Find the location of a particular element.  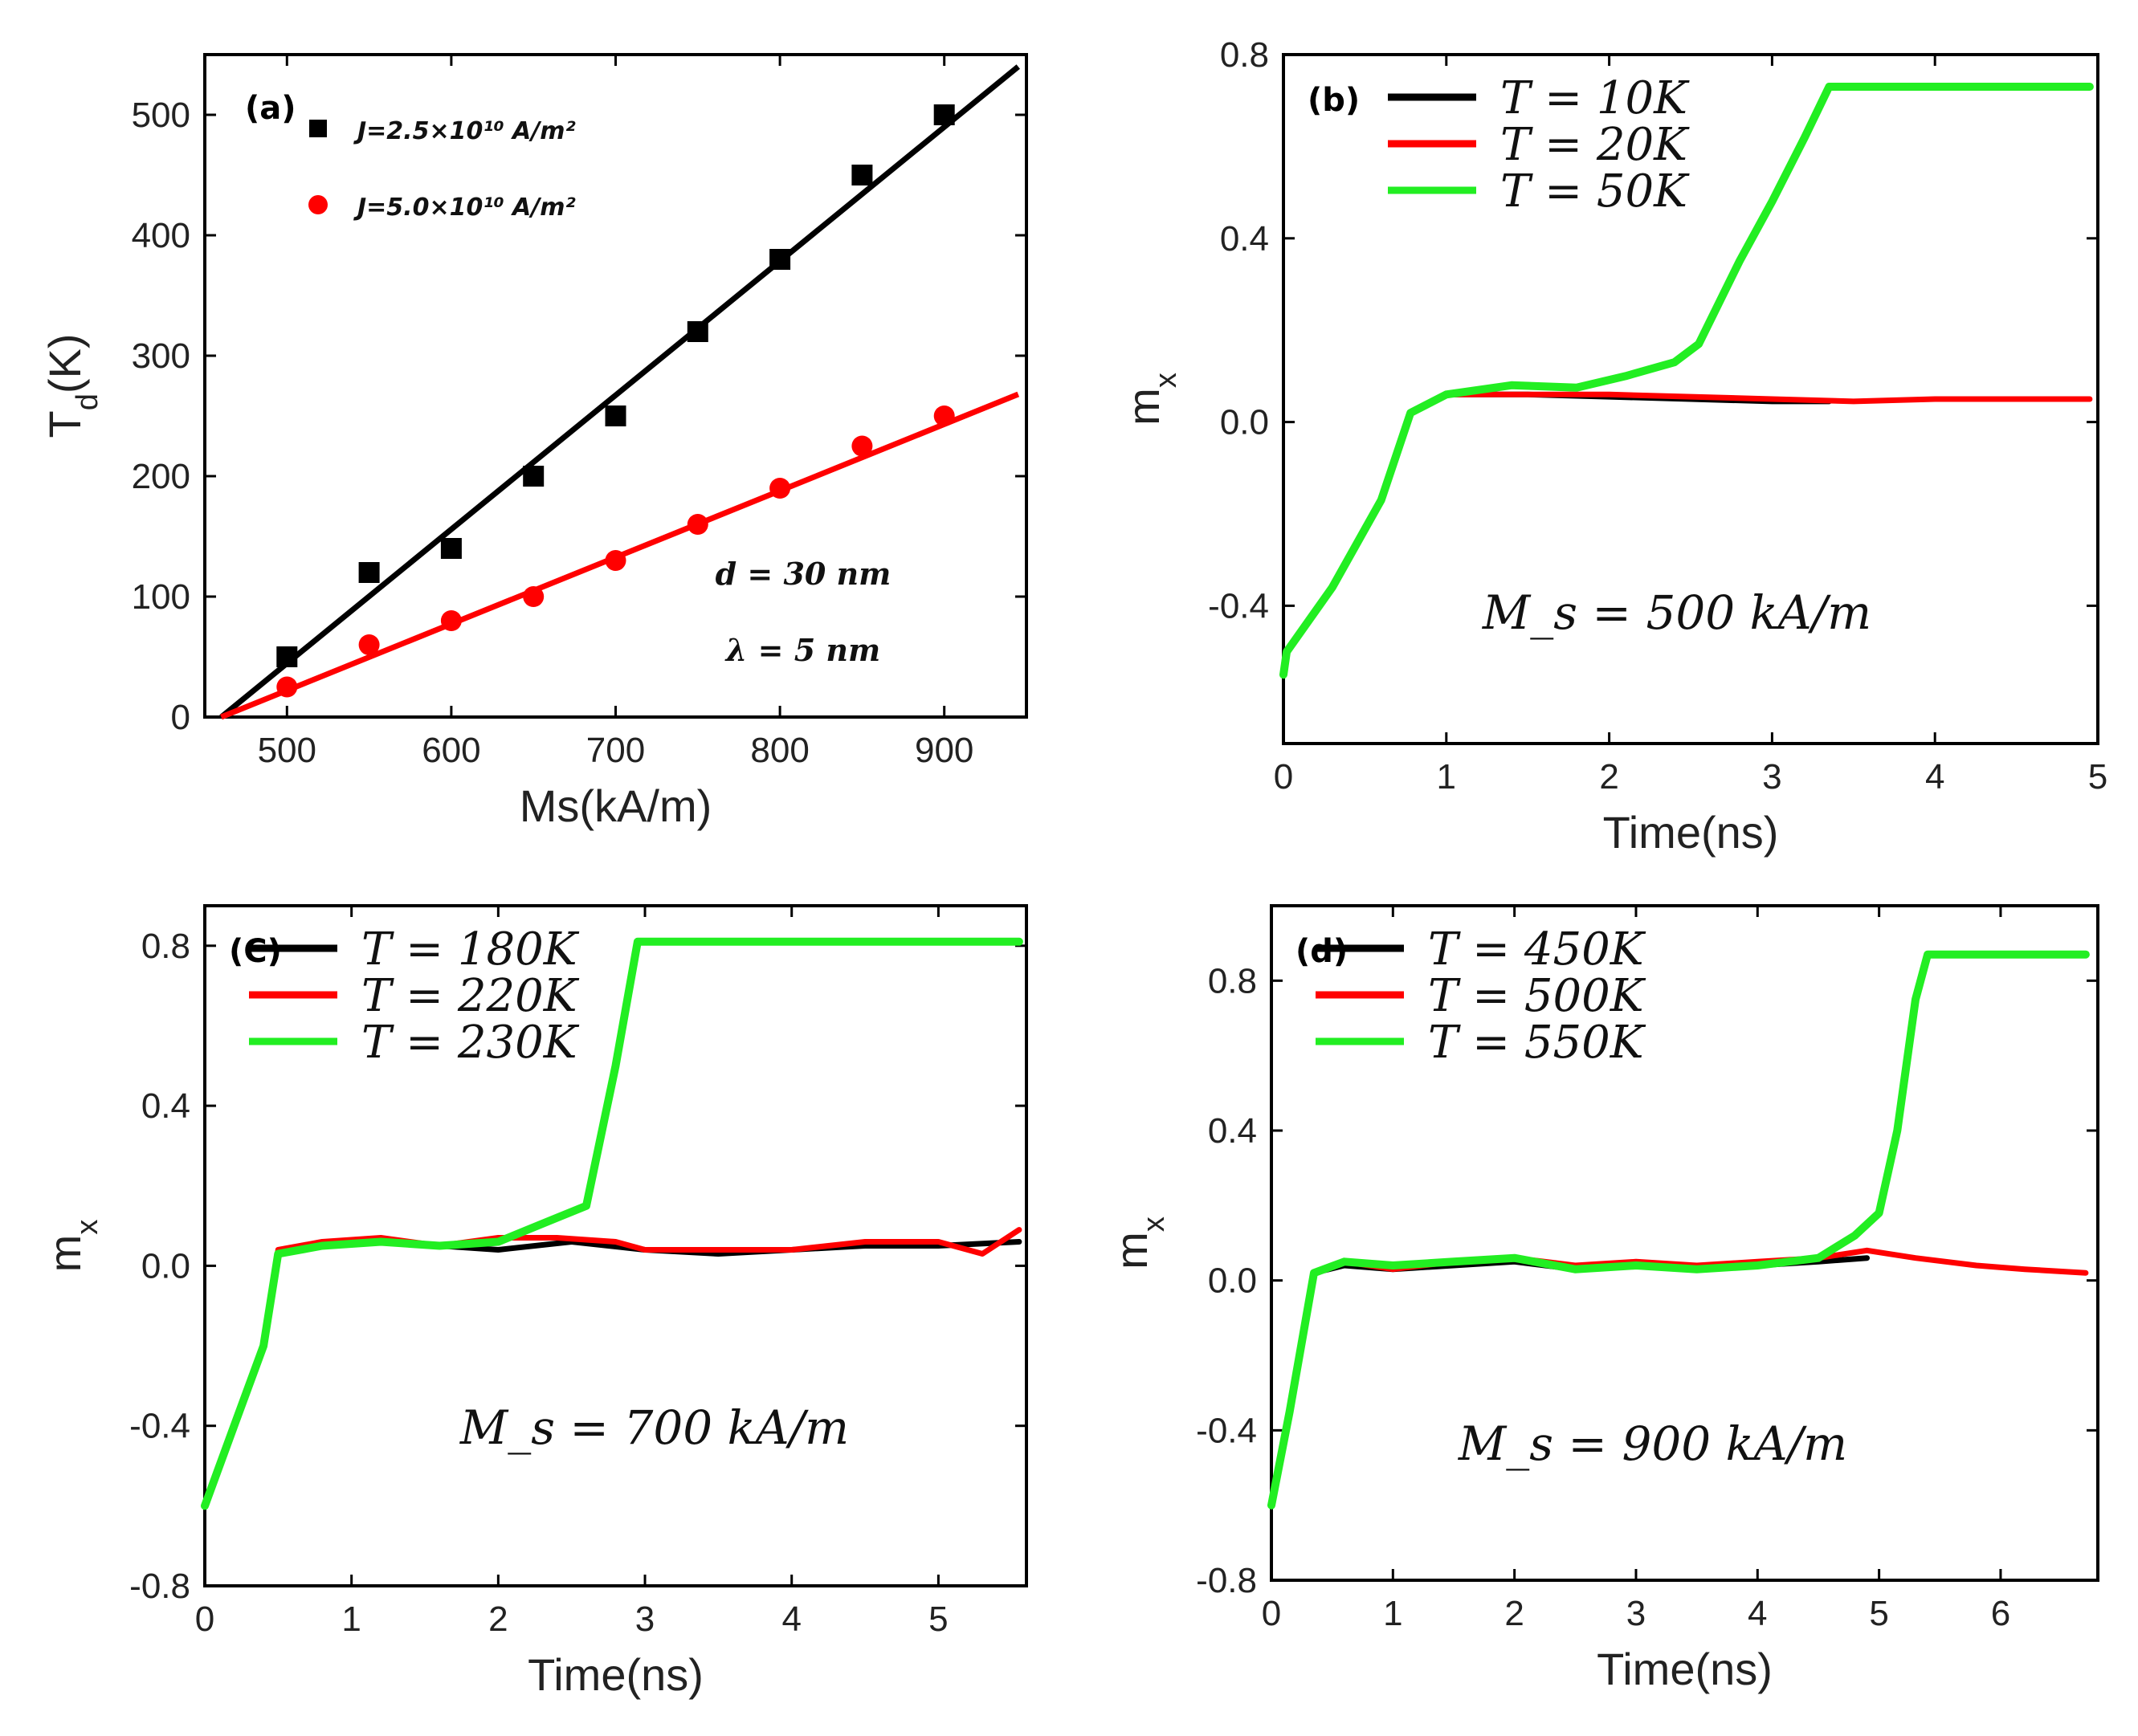

annotation-d: d = 30 nm is located at coordinates (804, 574).